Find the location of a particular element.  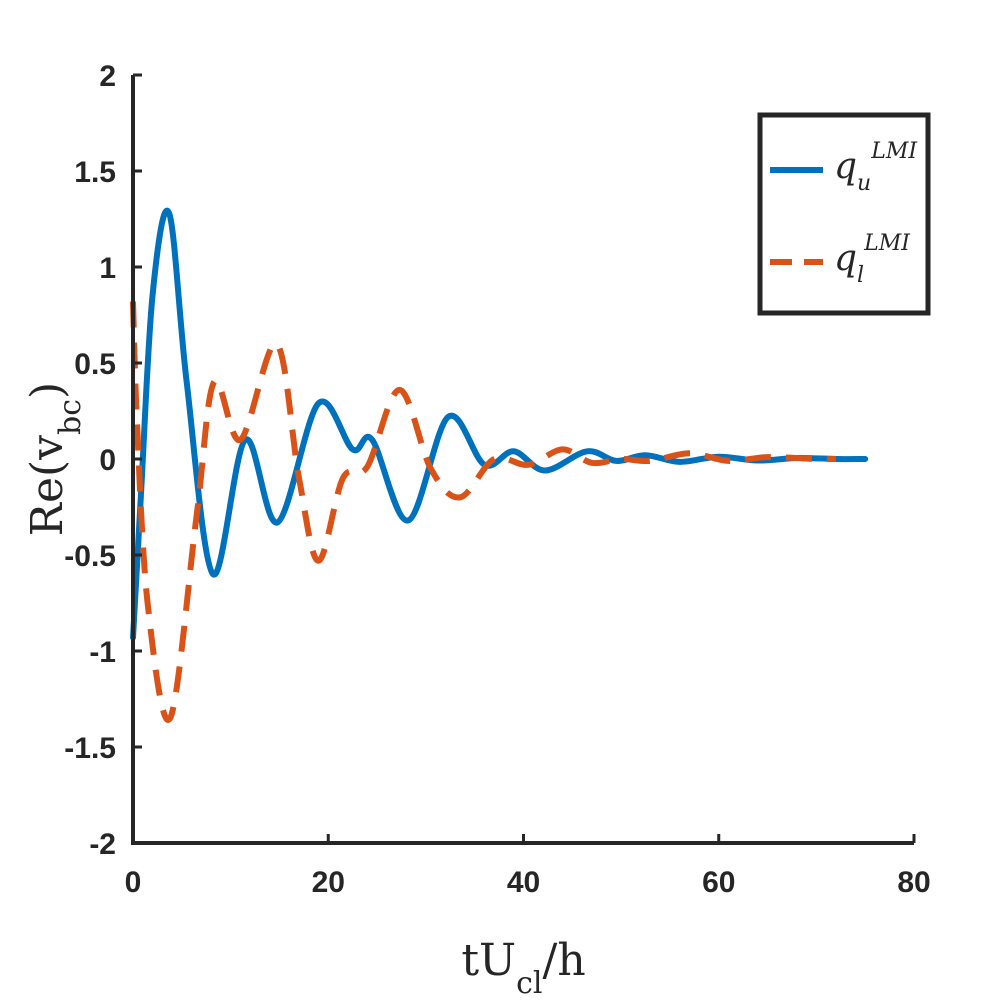

x-tick-label: 40 is located at coordinates (523, 882).